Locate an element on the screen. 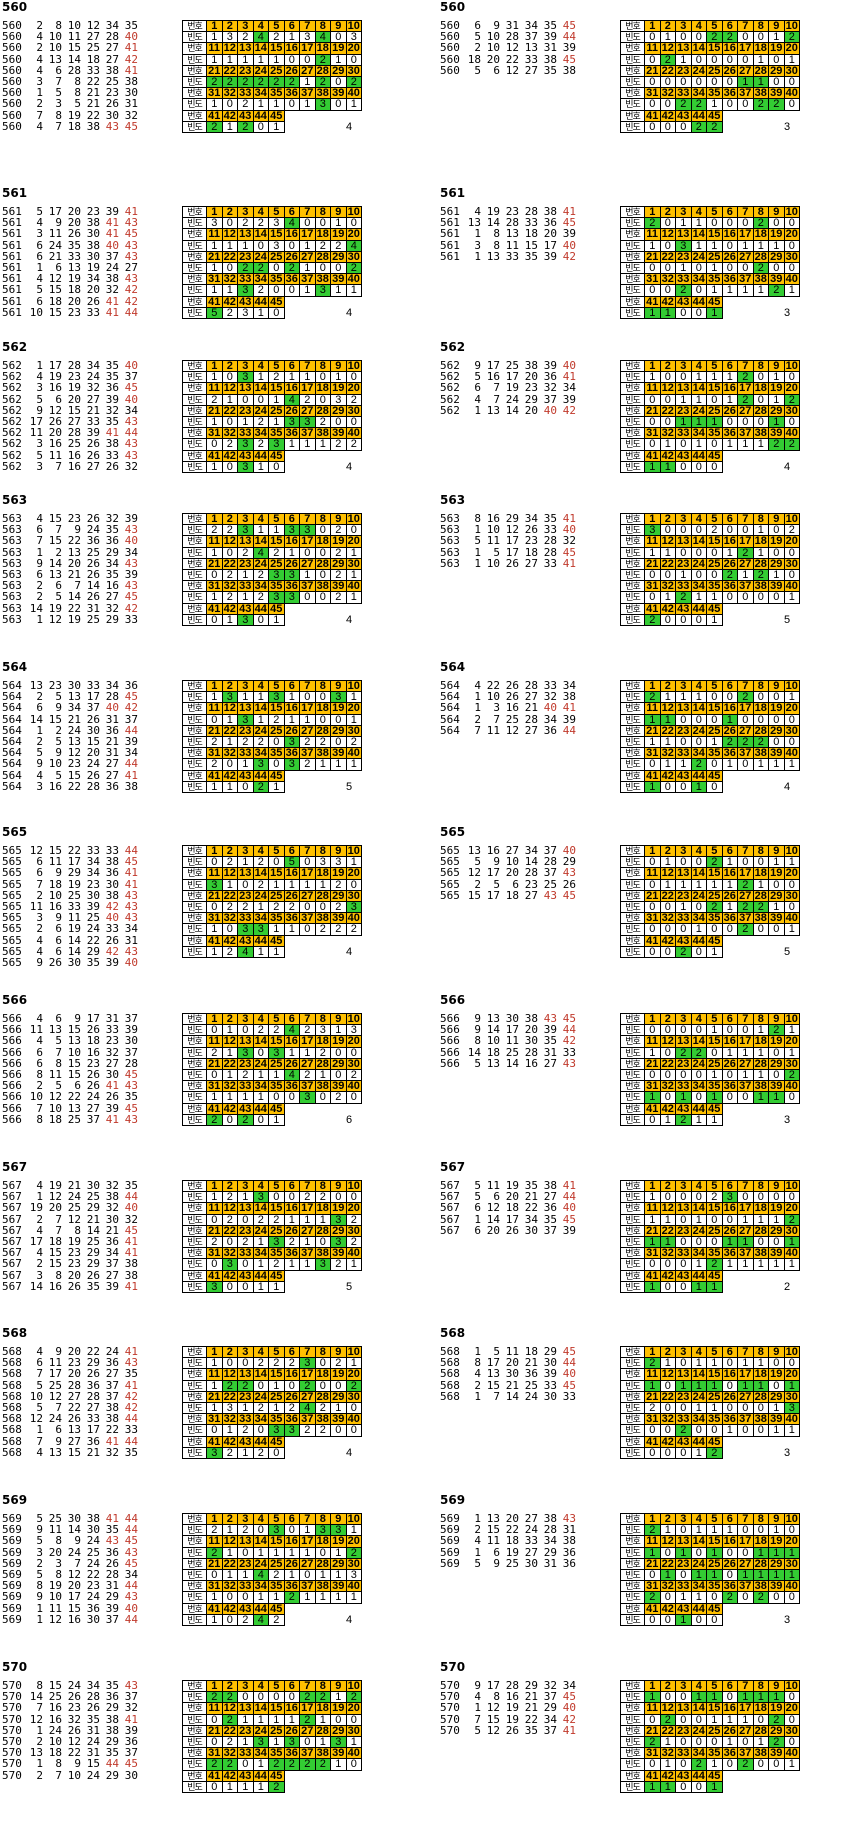 This screenshot has width=862, height=1834. ball-number-cell: 39 is located at coordinates (338, 753).